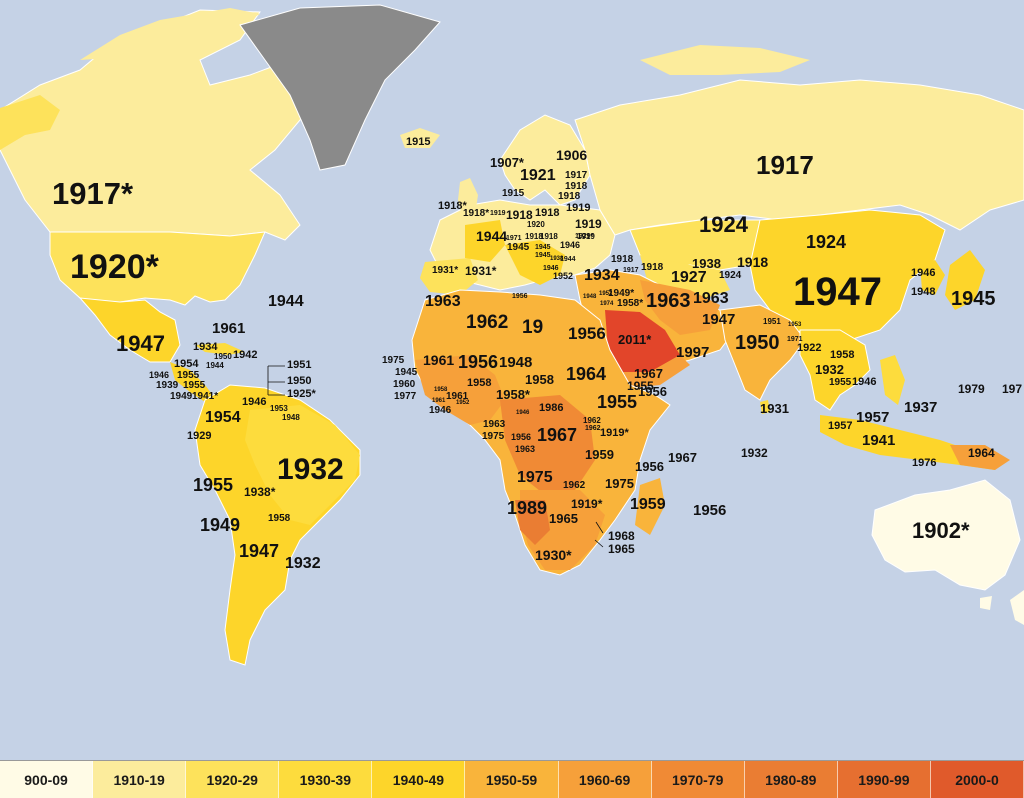 This screenshot has height=798, width=1024. What do you see at coordinates (213, 485) in the screenshot?
I see `label-peru: 1955` at bounding box center [213, 485].